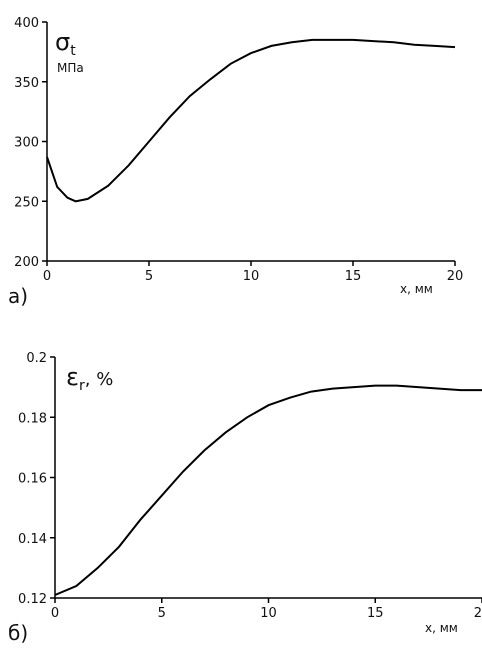 The height and width of the screenshot is (655, 482). I want to click on y-unit: МПа, so click(70, 68).